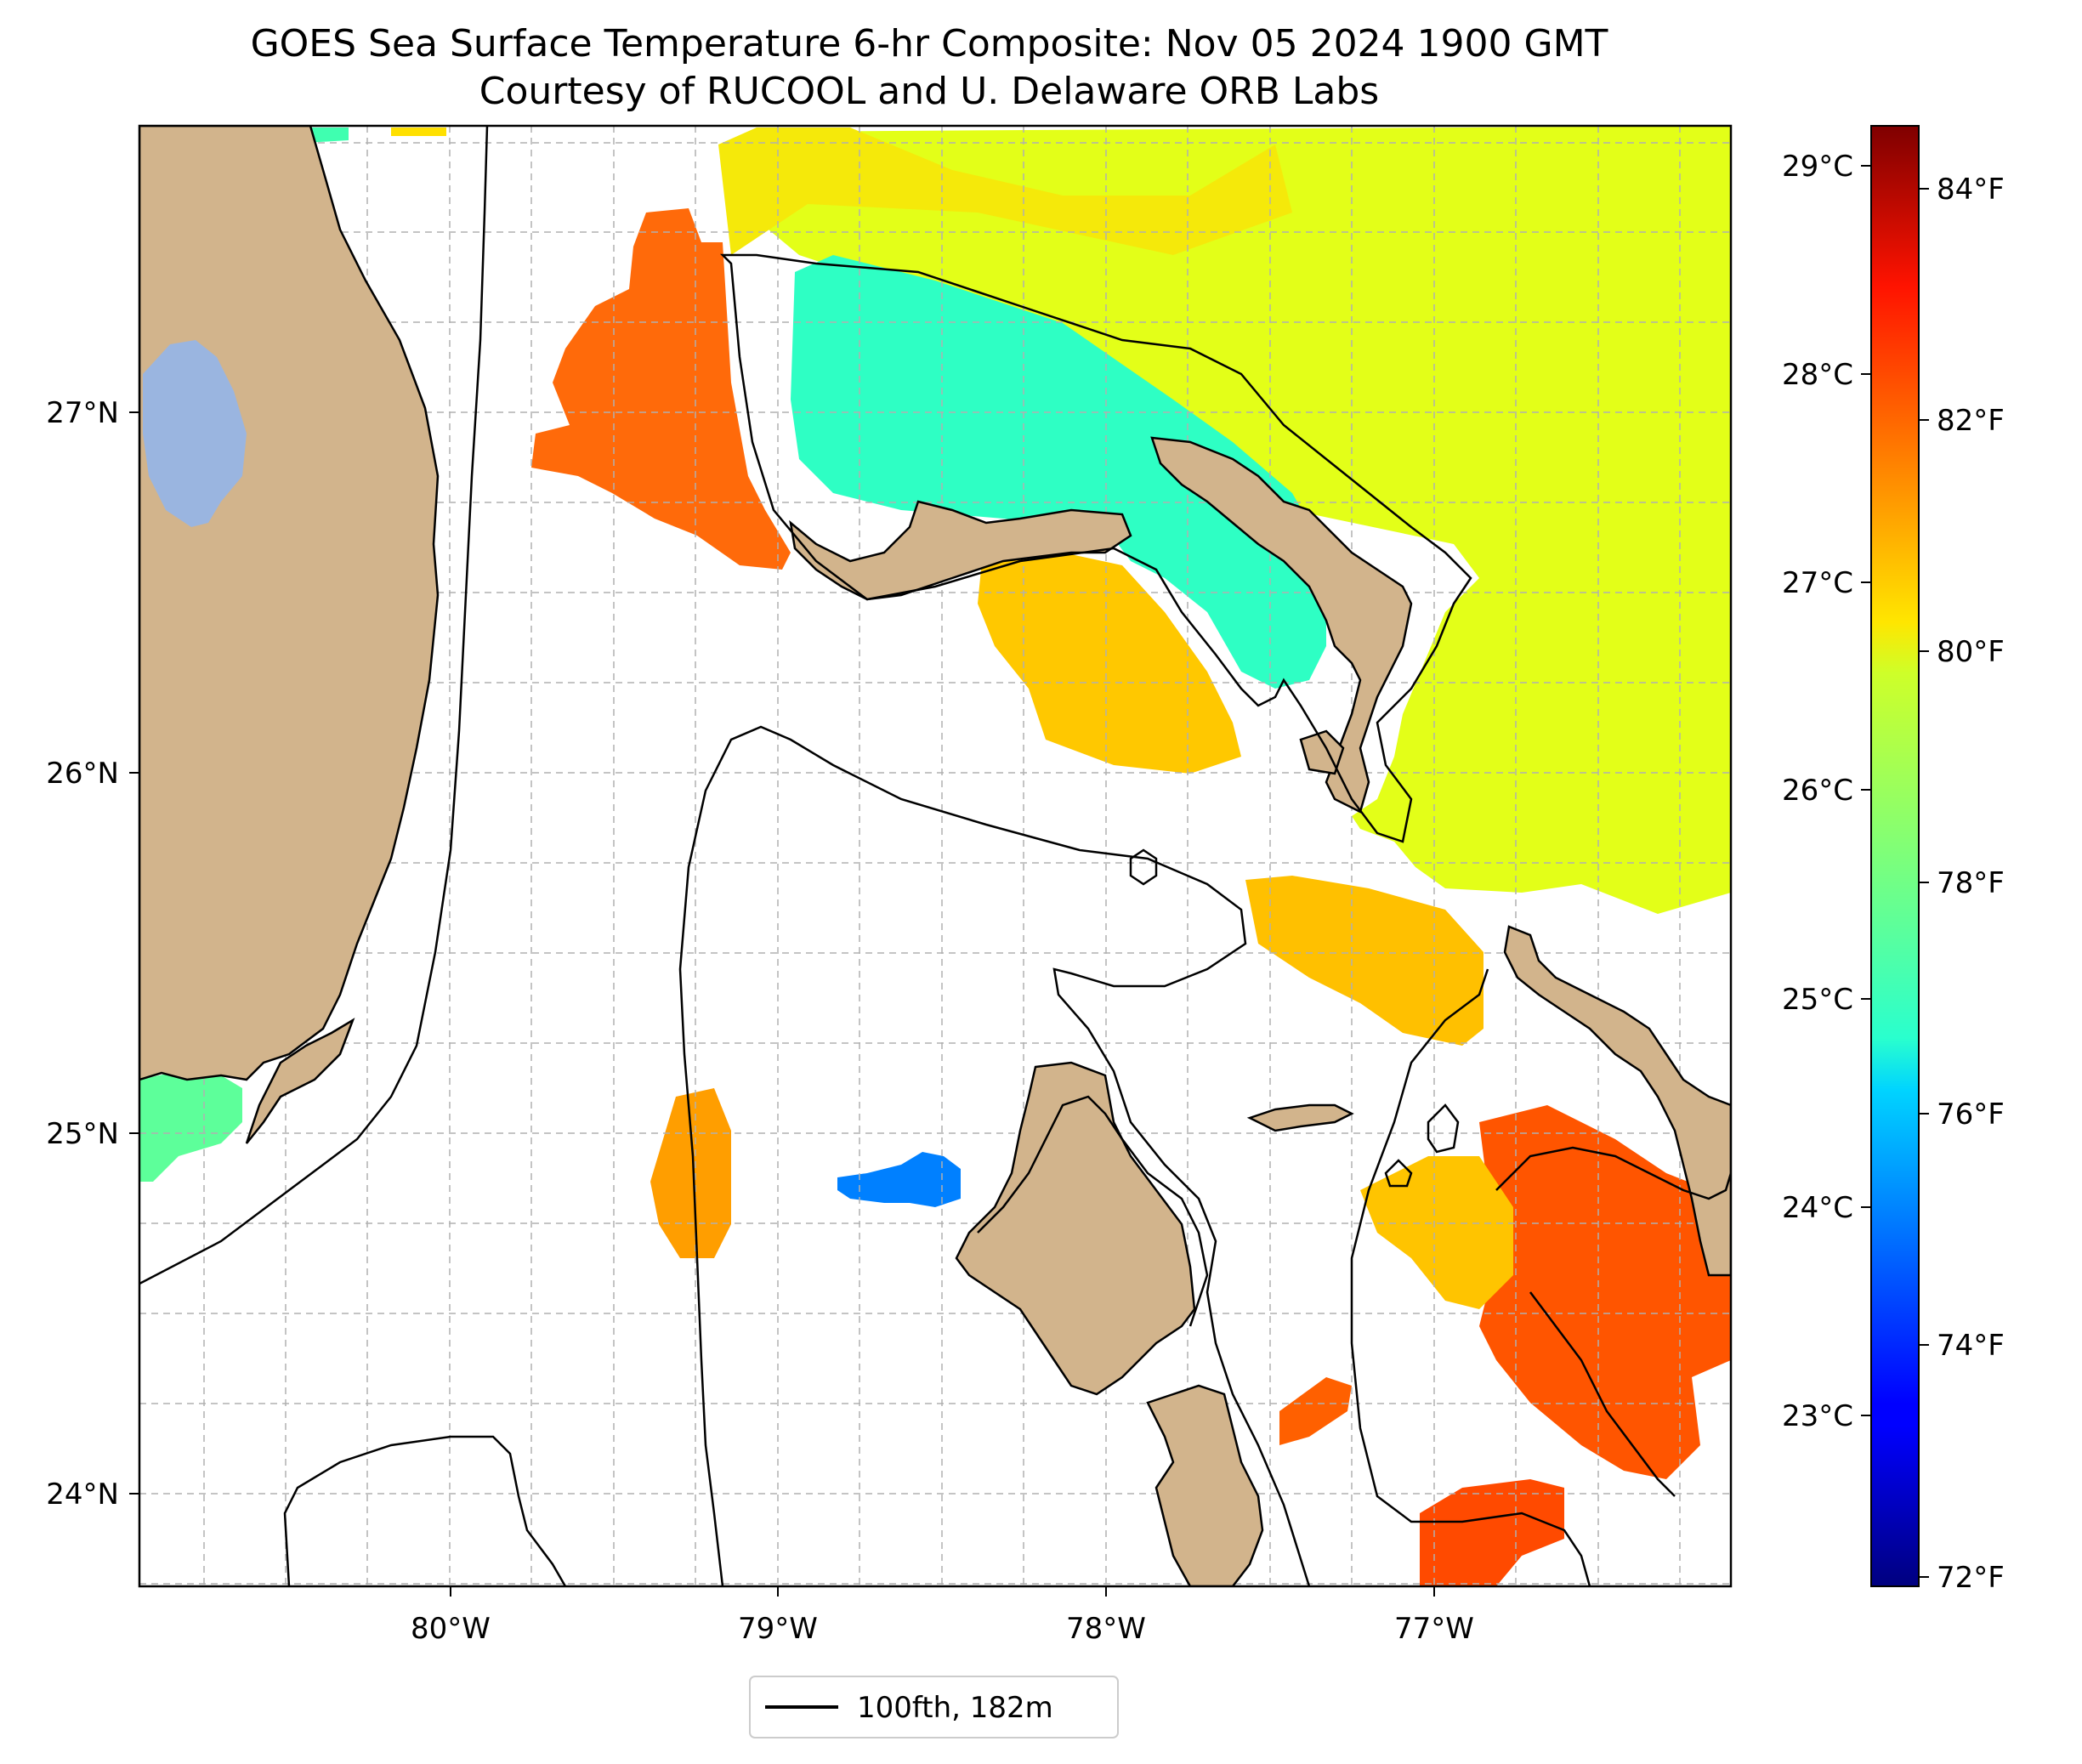 The image size is (2082, 1764). What do you see at coordinates (1093, 1211) in the screenshot?
I see `isobath-andros-outline` at bounding box center [1093, 1211].